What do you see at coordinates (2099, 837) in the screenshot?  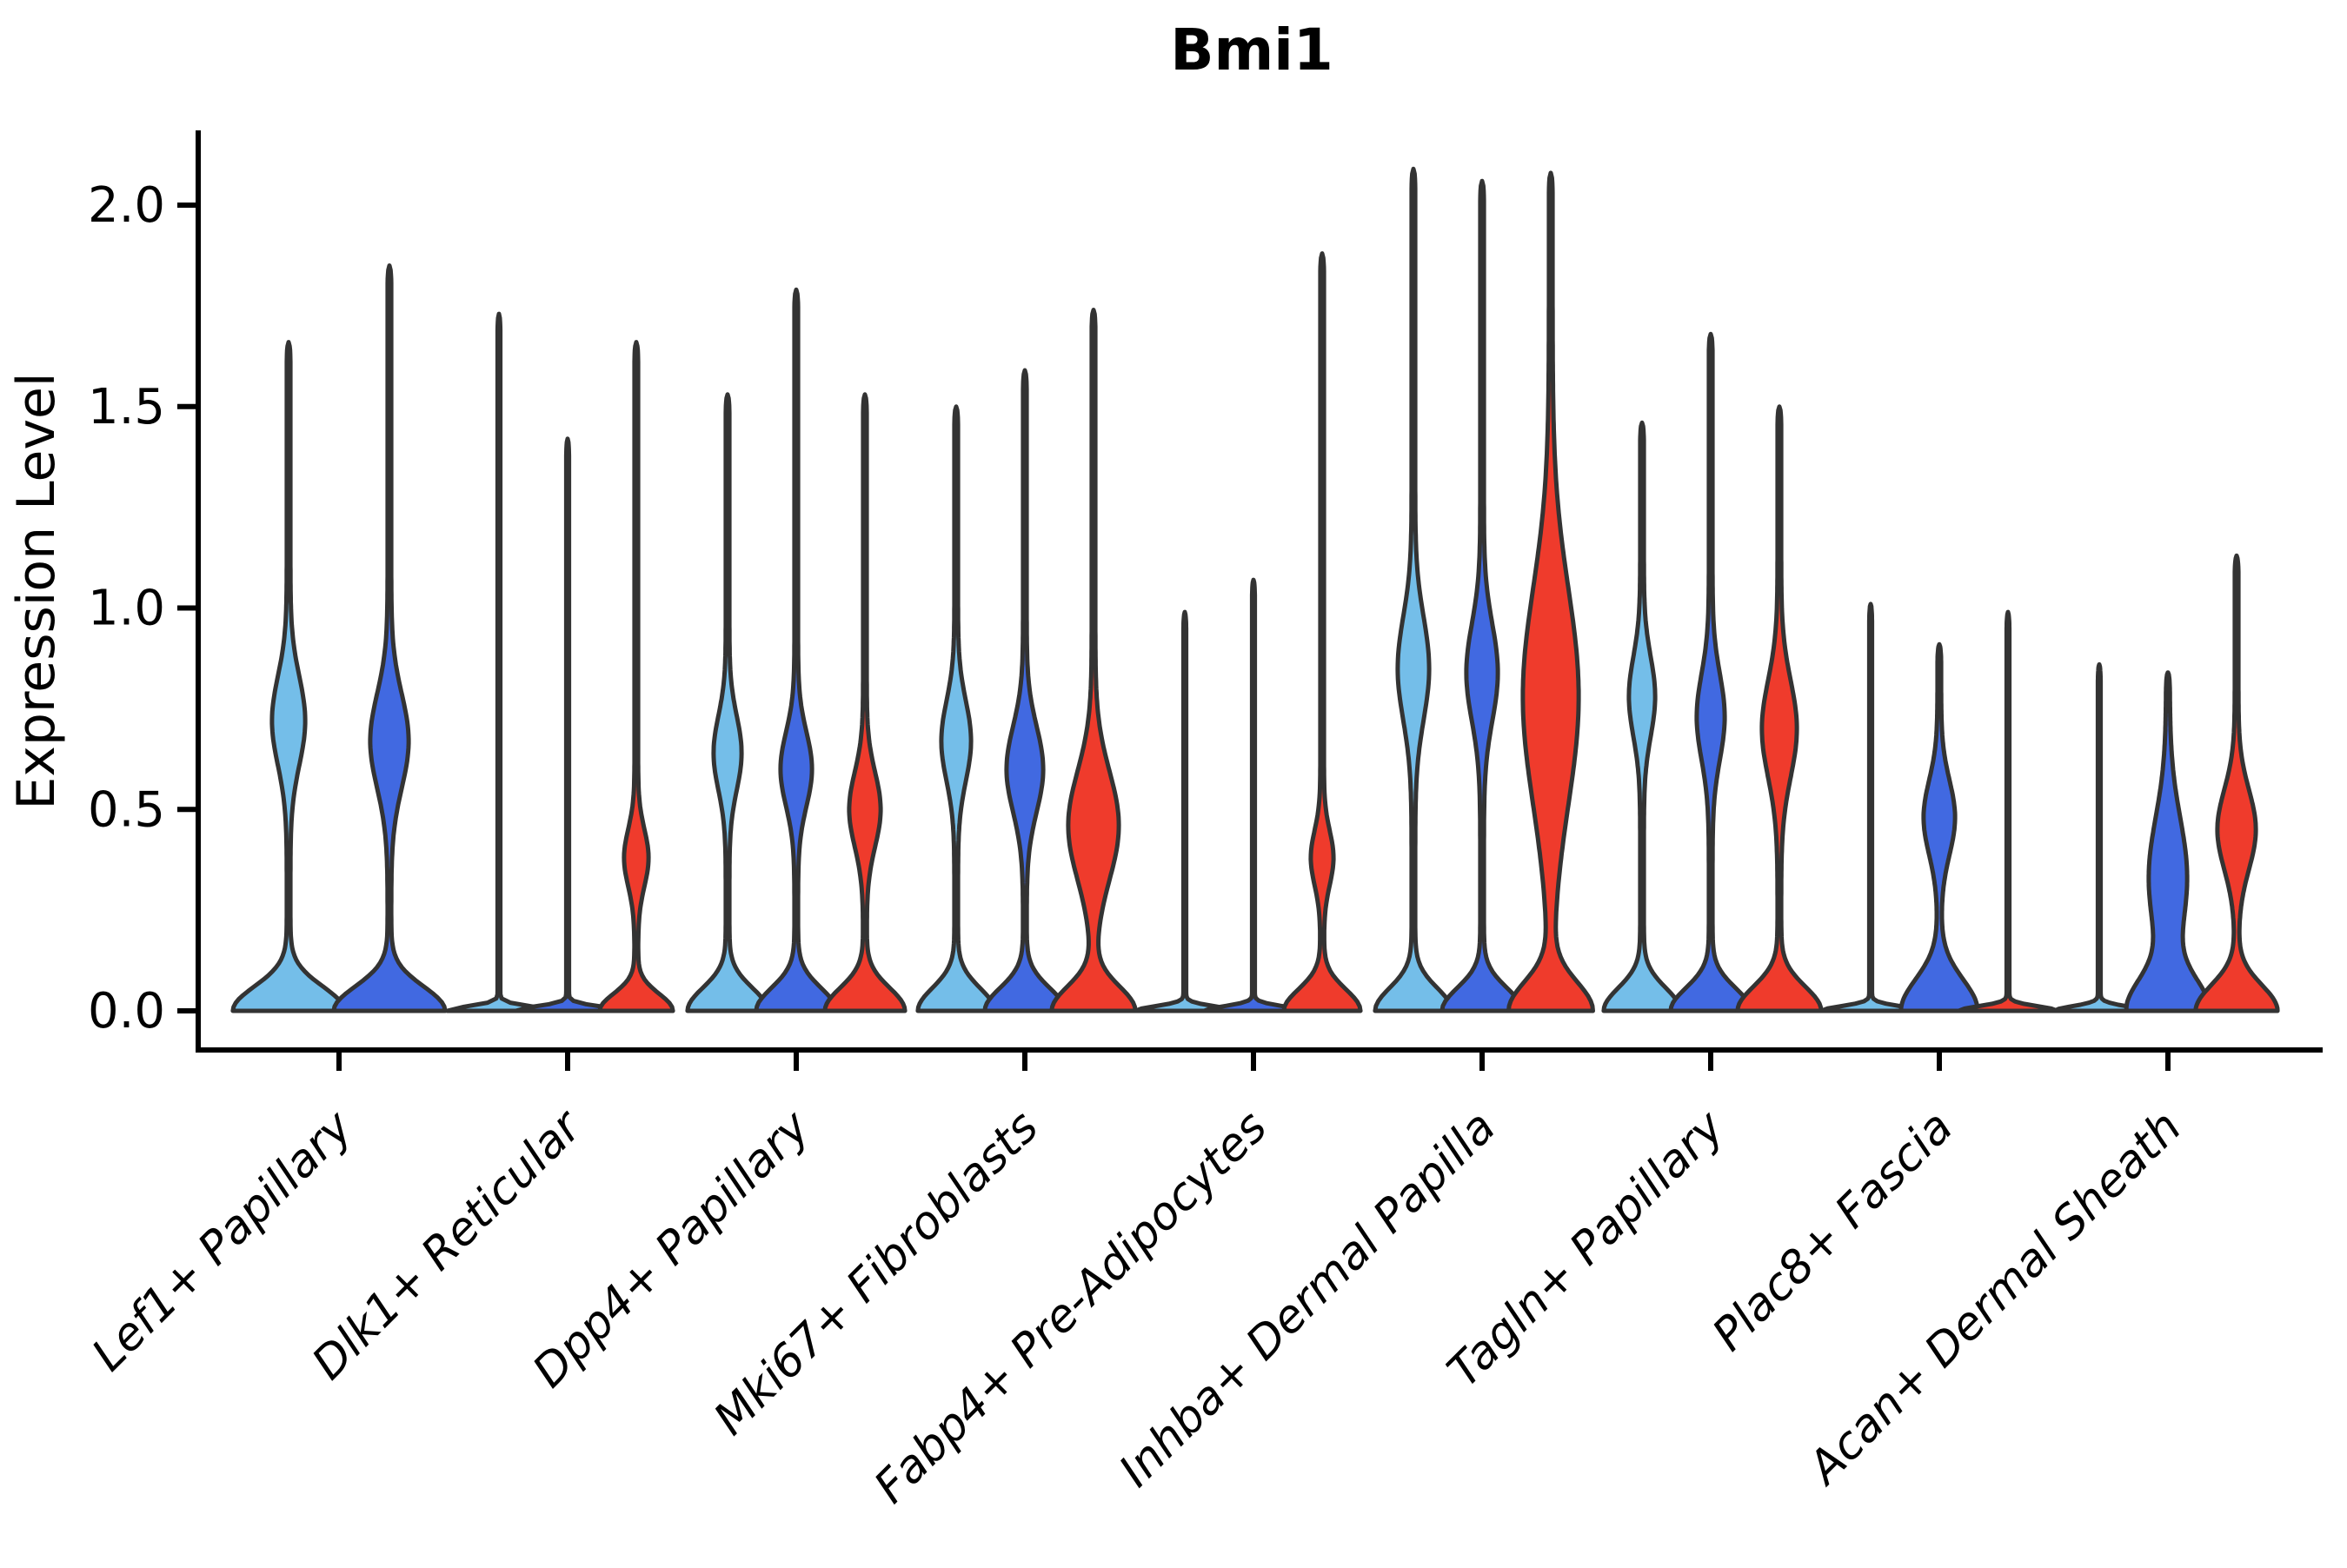 I see `violin-9-light_blue` at bounding box center [2099, 837].